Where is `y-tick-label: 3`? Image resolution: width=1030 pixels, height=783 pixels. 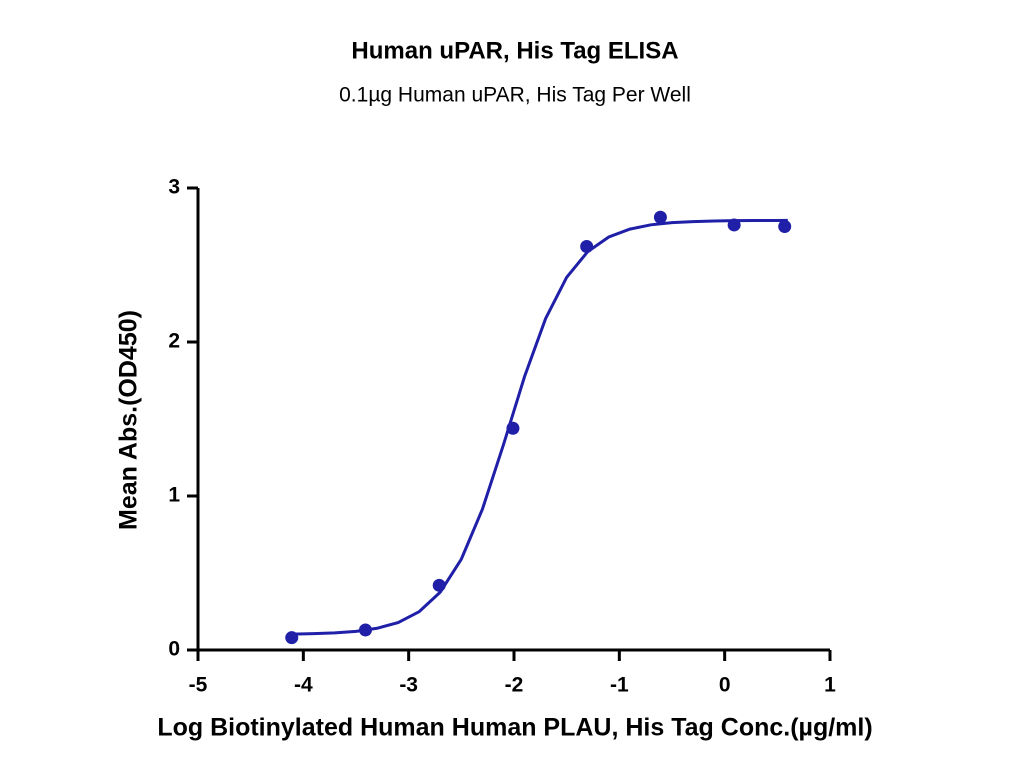 y-tick-label: 3 is located at coordinates (174, 187).